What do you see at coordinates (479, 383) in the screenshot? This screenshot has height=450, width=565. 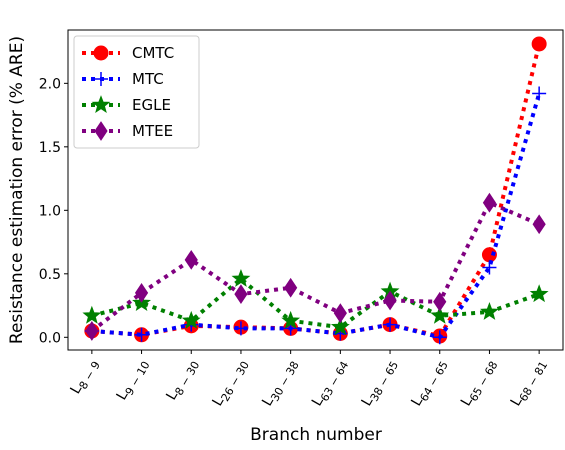 I see `x-tick-label: L65 − 68` at bounding box center [479, 383].